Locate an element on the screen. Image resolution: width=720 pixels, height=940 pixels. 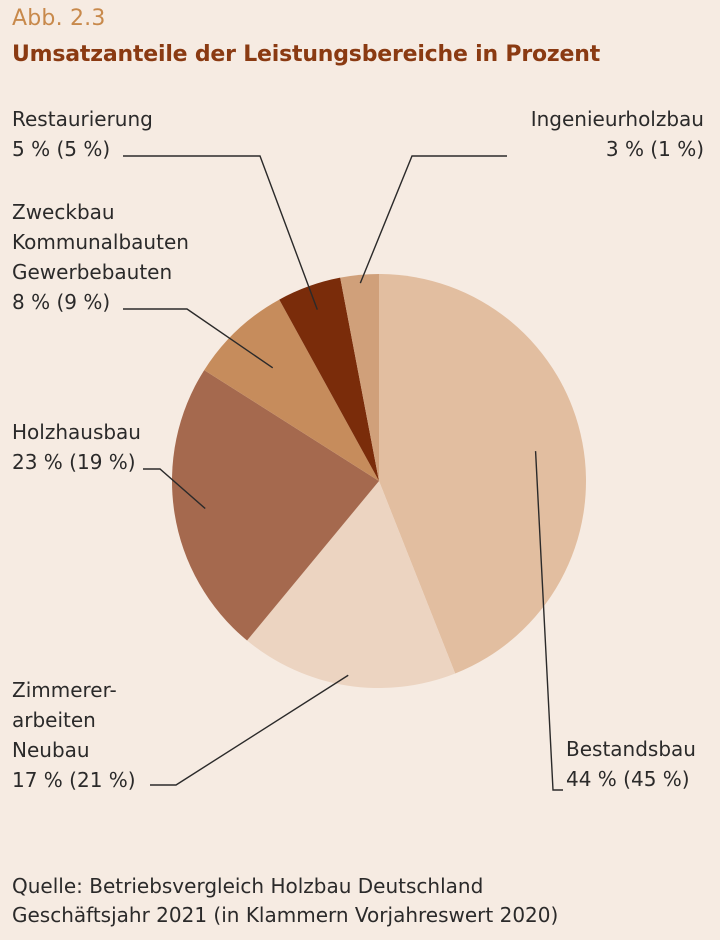
leader-line-zimmerer-arbeiten-neubau is located at coordinates (249, 730).